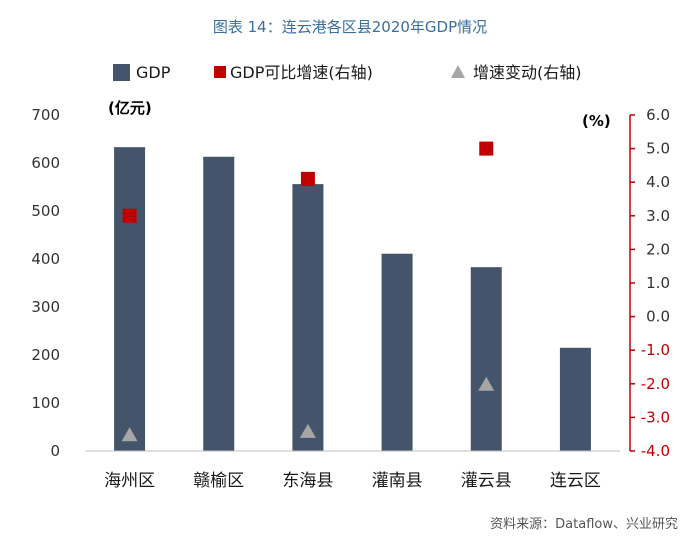 This screenshot has height=545, width=700. I want to click on right-tick-label: 6.0, so click(658, 115).